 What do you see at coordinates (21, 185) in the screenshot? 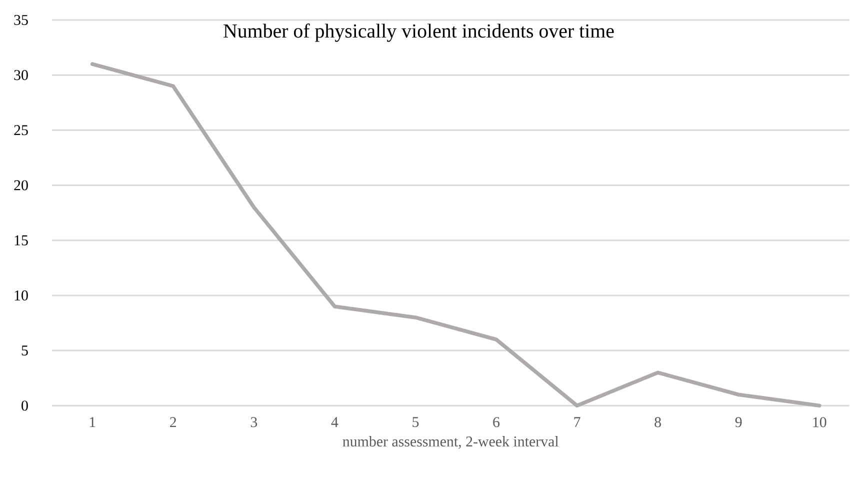
I see `y-tick-label: 20` at bounding box center [21, 185].